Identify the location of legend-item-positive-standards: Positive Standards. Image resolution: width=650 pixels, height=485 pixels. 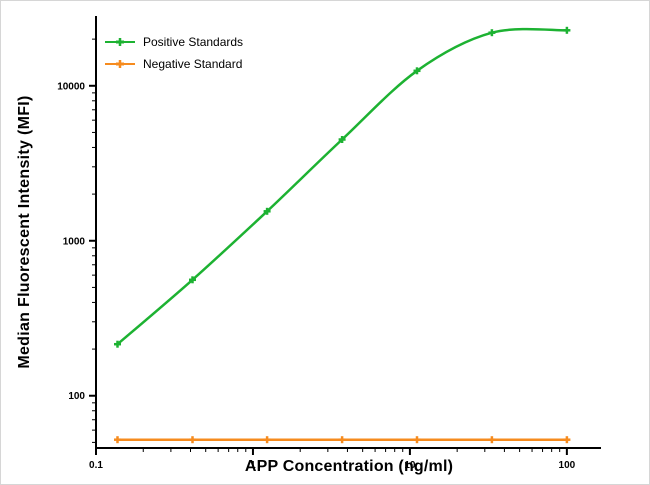
(174, 42).